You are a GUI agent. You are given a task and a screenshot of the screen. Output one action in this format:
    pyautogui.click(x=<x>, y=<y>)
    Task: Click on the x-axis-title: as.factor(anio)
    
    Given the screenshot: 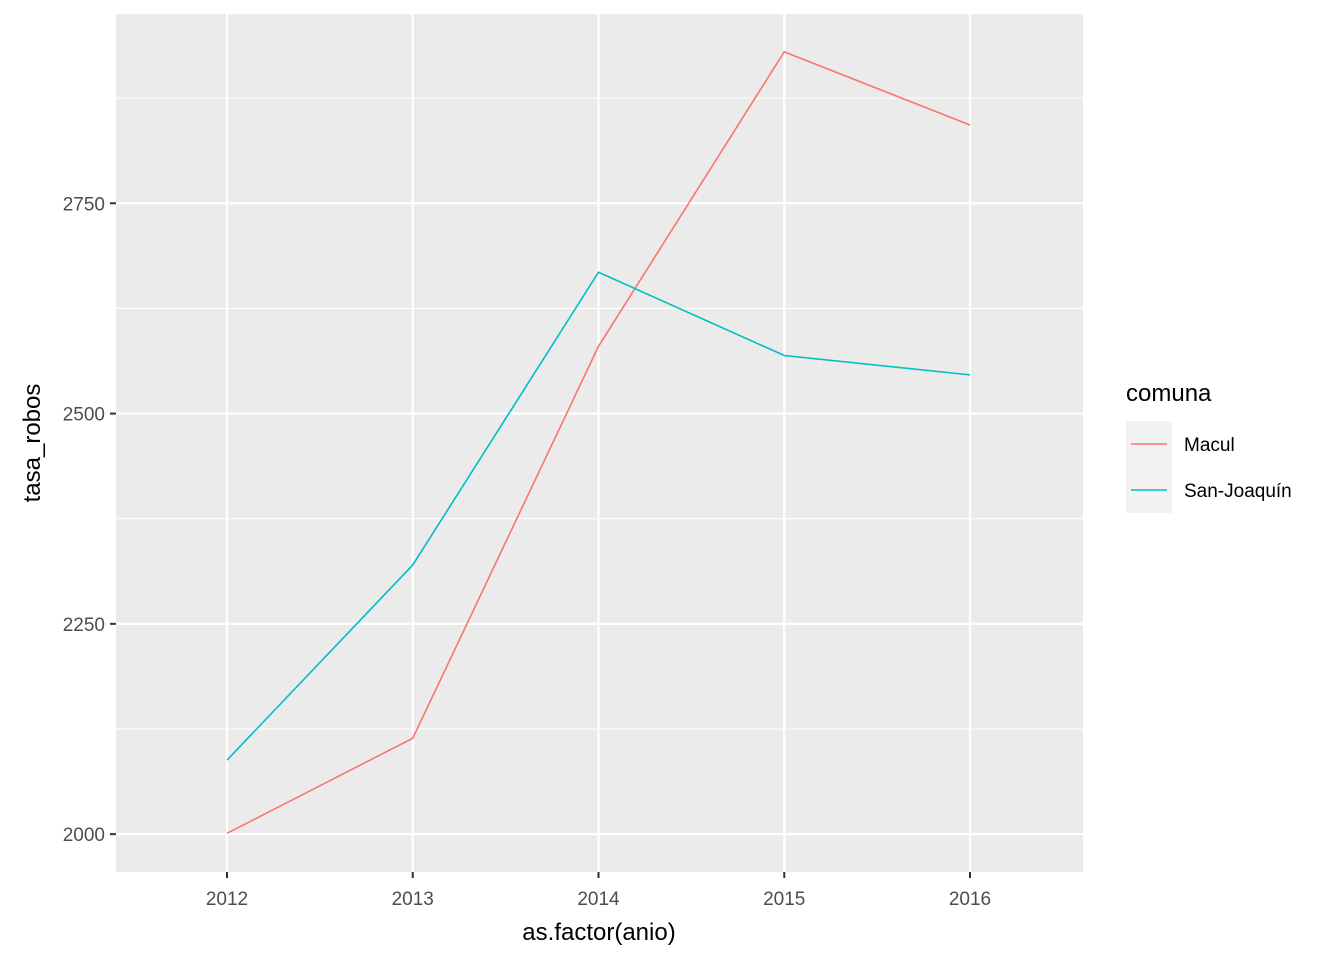 What is the action you would take?
    pyautogui.click(x=598, y=932)
    